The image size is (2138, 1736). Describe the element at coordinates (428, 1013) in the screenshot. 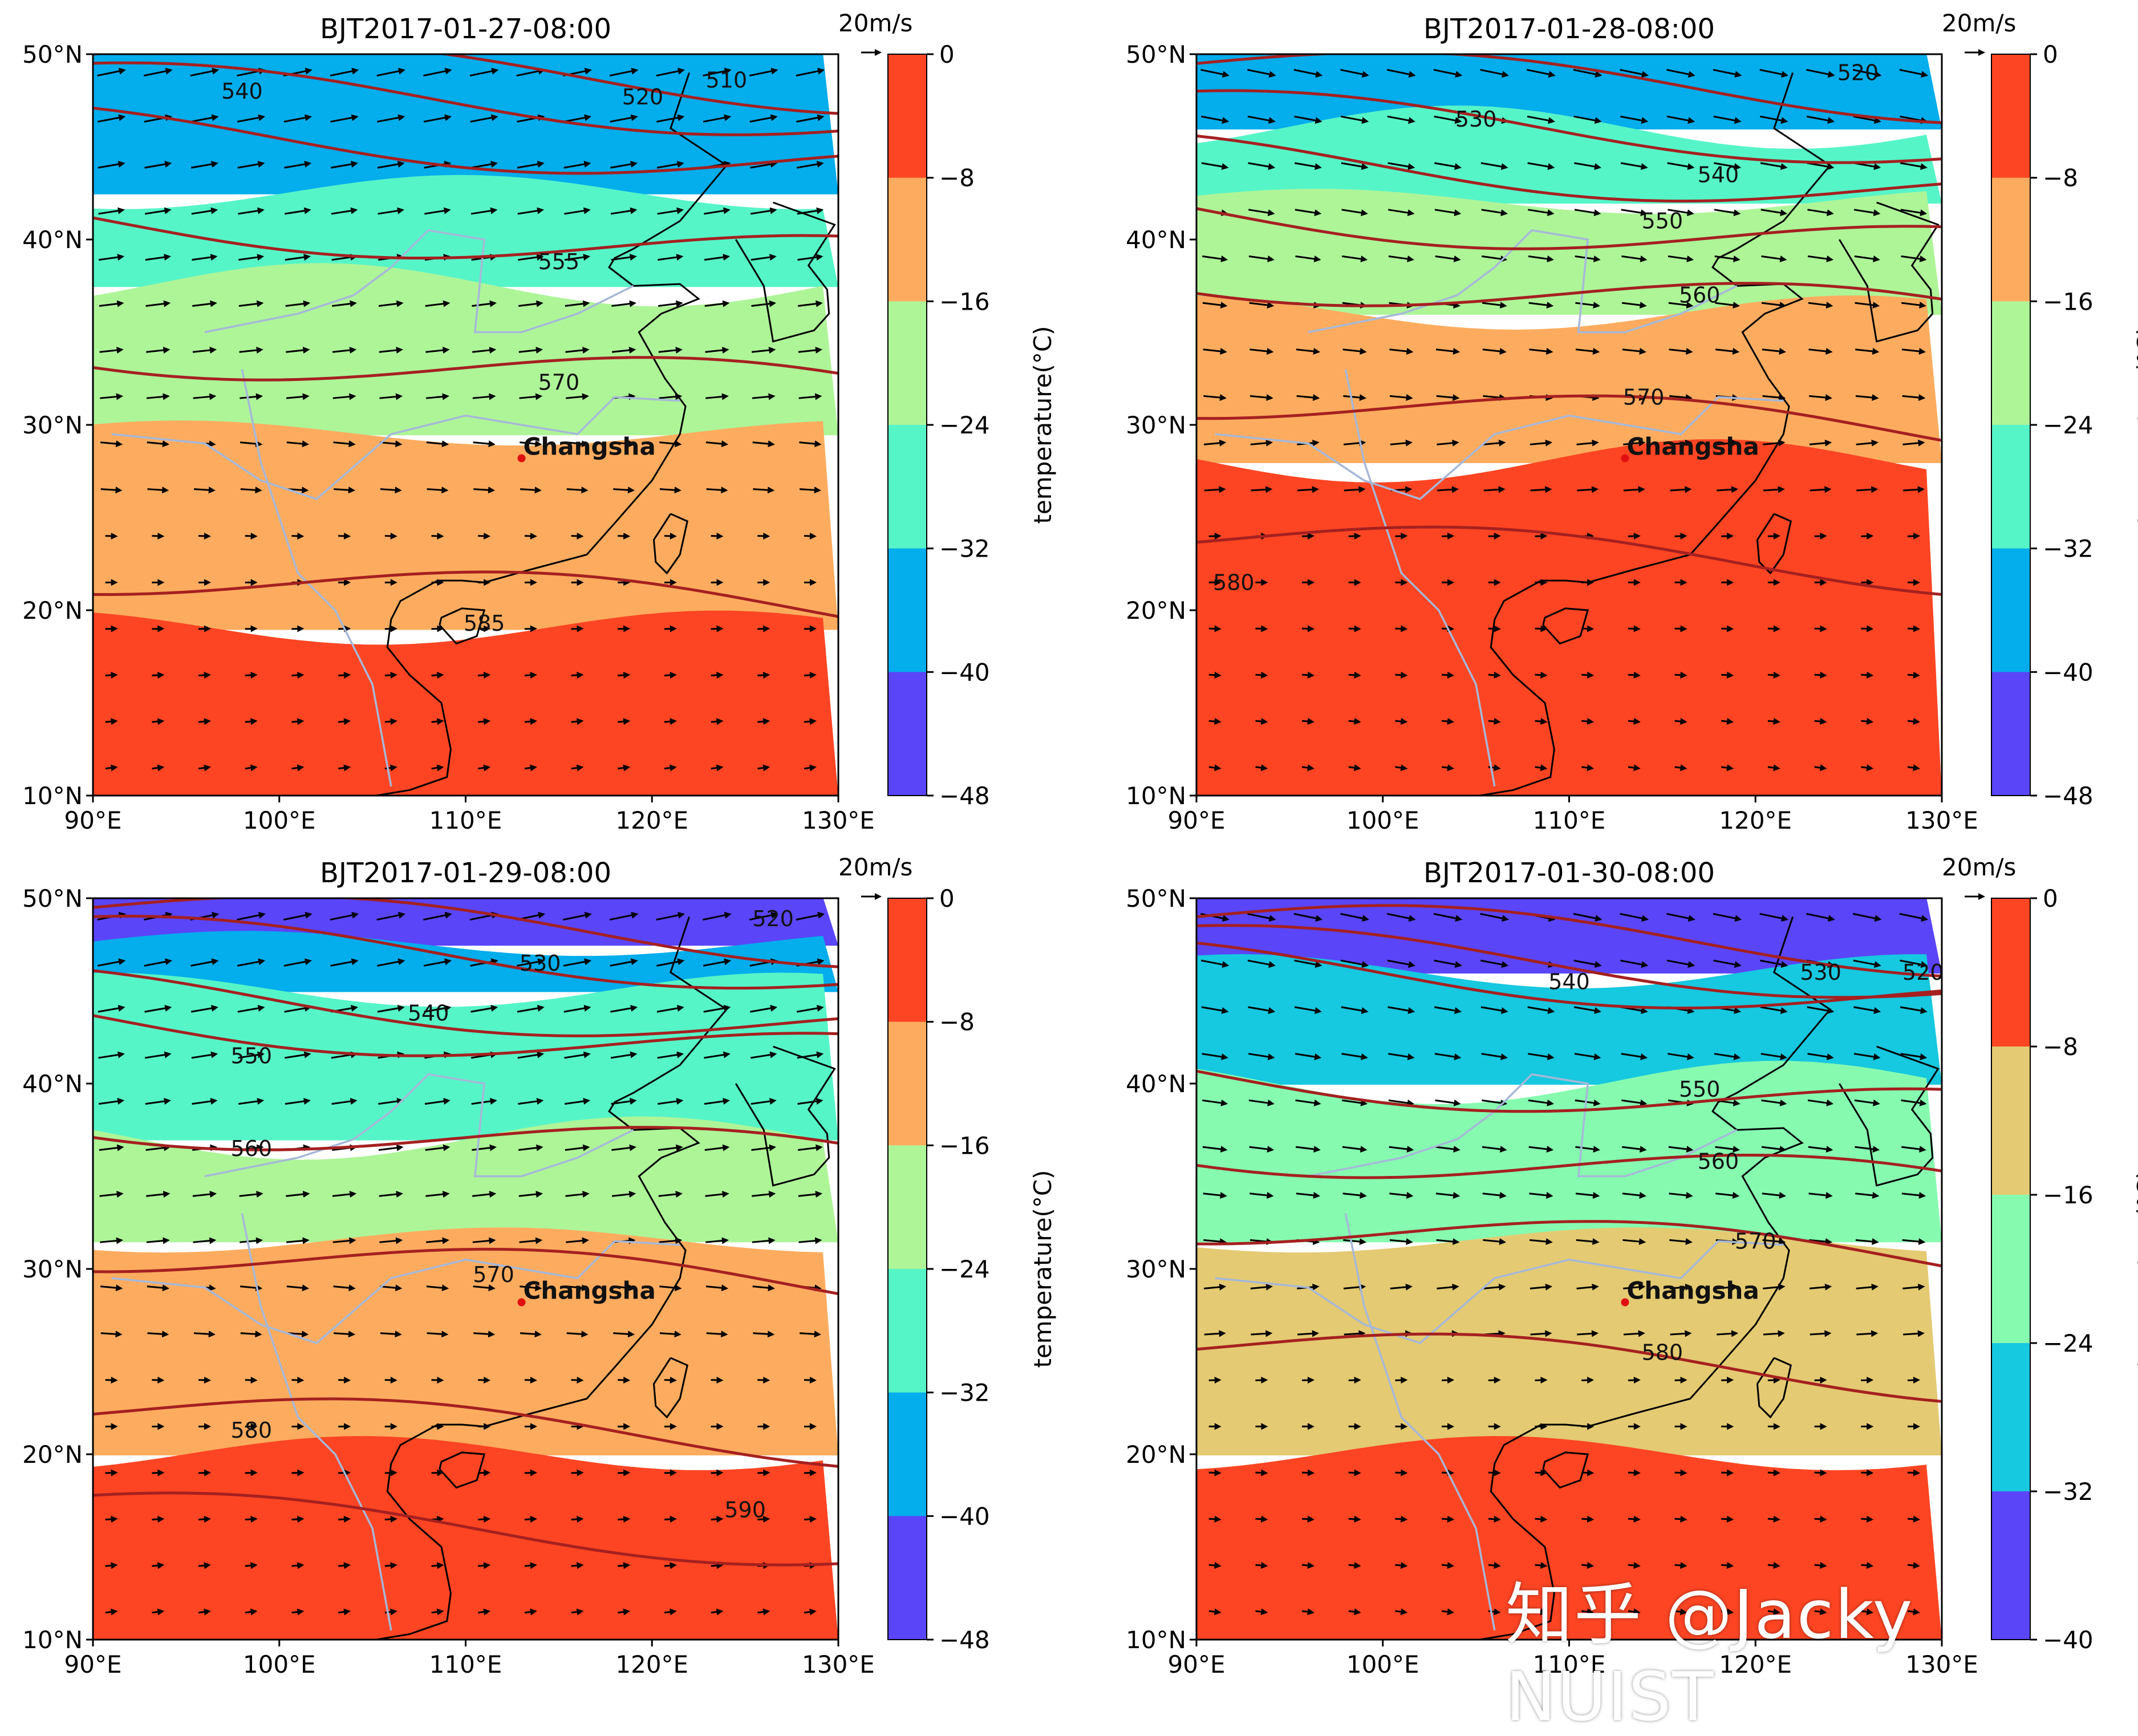

I see `contour-label: 540` at that location.